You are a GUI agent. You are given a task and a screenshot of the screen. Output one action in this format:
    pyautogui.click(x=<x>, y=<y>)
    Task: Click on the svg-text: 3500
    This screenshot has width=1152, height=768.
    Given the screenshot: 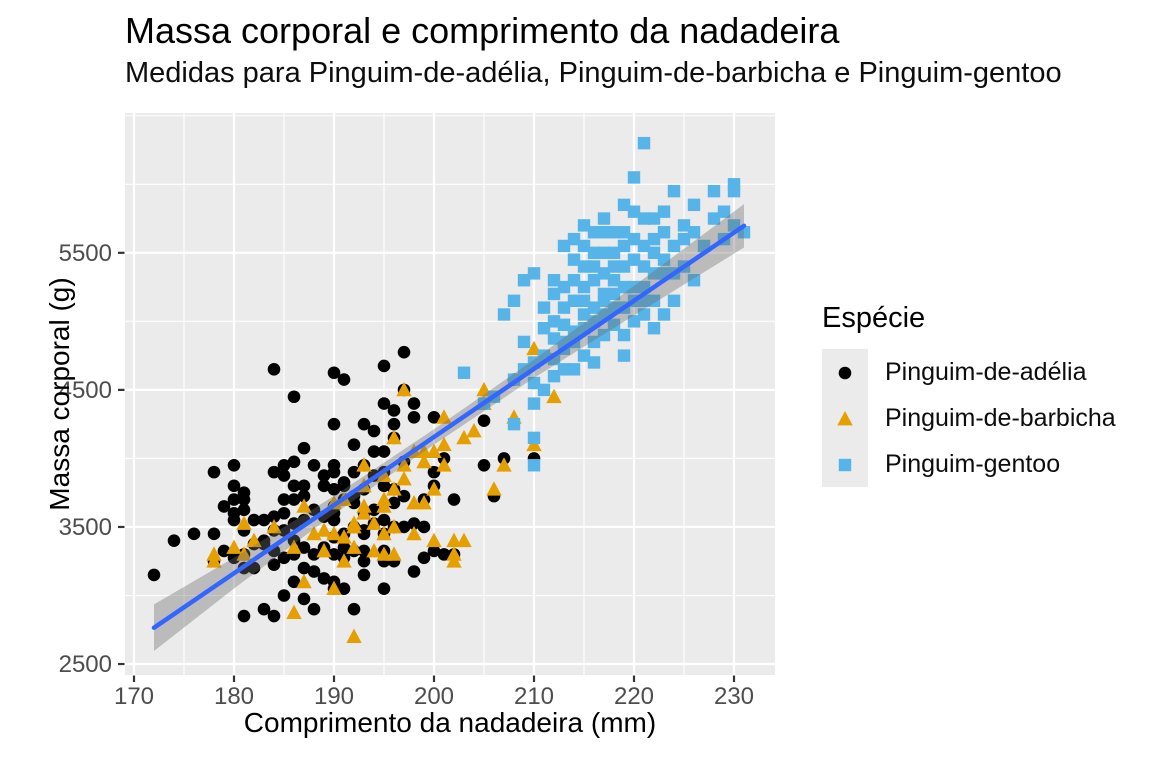 What is the action you would take?
    pyautogui.click(x=85, y=527)
    